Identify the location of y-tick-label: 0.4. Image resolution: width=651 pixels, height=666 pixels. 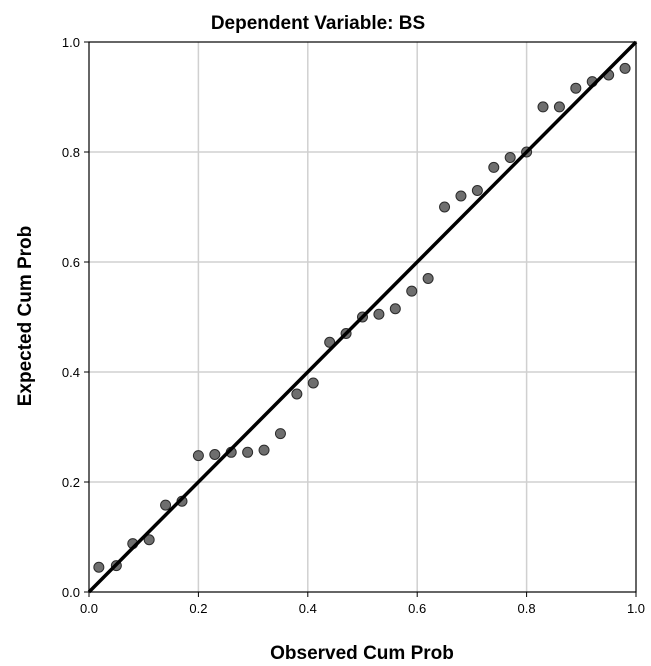
(71, 372).